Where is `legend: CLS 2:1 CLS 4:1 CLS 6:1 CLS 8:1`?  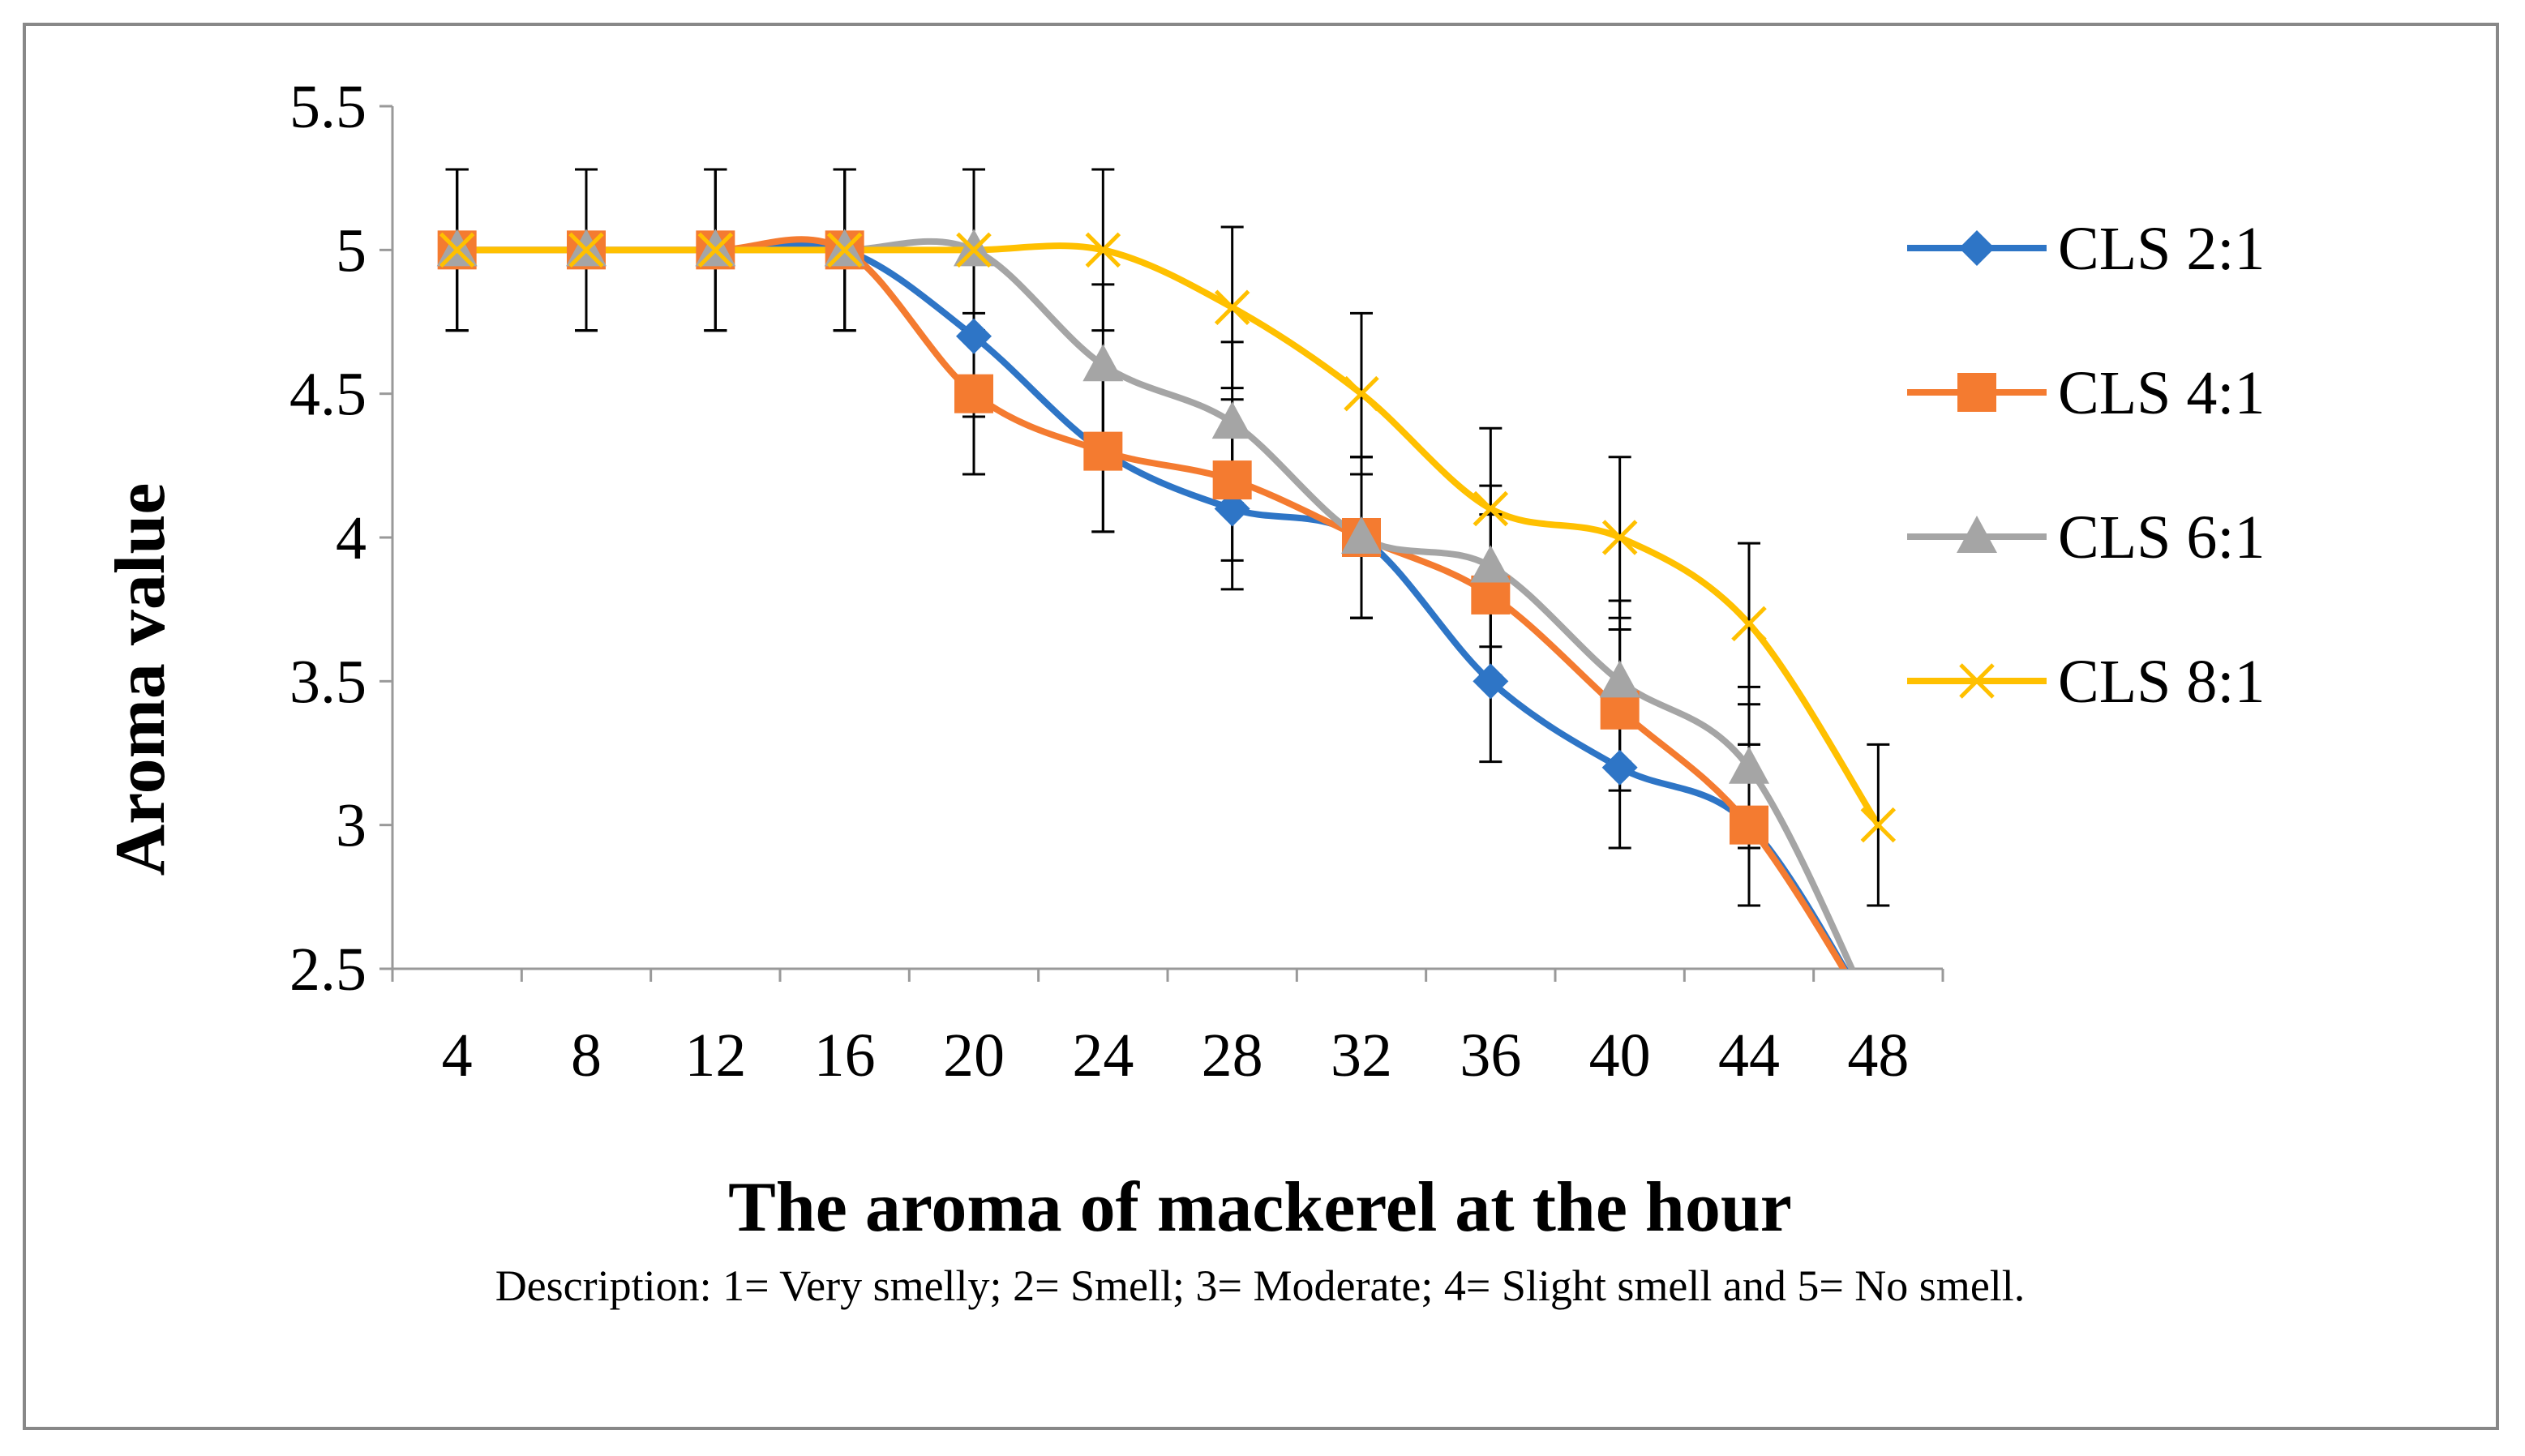
legend: CLS 2:1 CLS 4:1 CLS 6:1 CLS 8:1 is located at coordinates (2086, 466).